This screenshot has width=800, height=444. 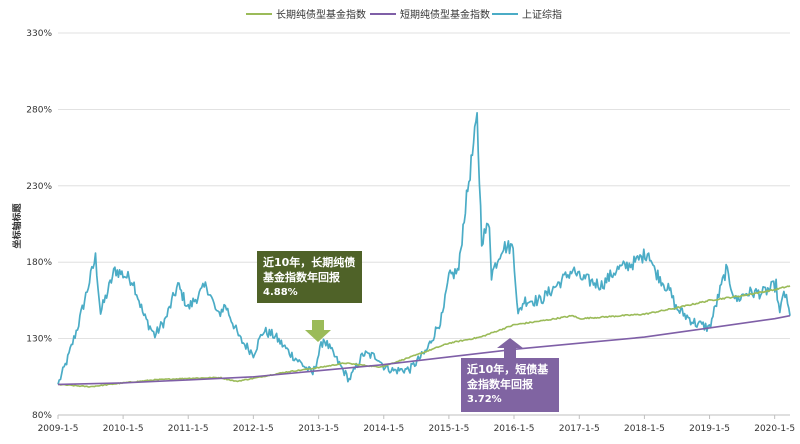 What do you see at coordinates (644, 429) in the screenshot?
I see `x-tick-label: 2018-1-5` at bounding box center [644, 429].